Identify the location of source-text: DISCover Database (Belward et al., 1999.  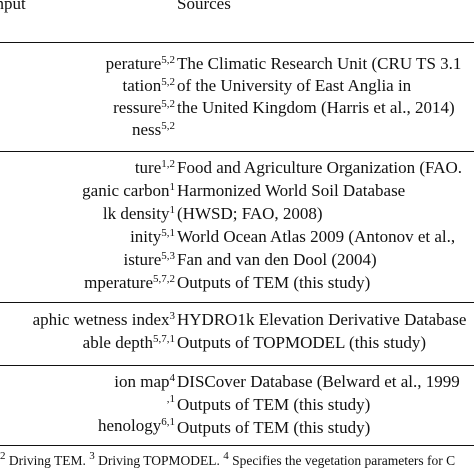
(318, 381).